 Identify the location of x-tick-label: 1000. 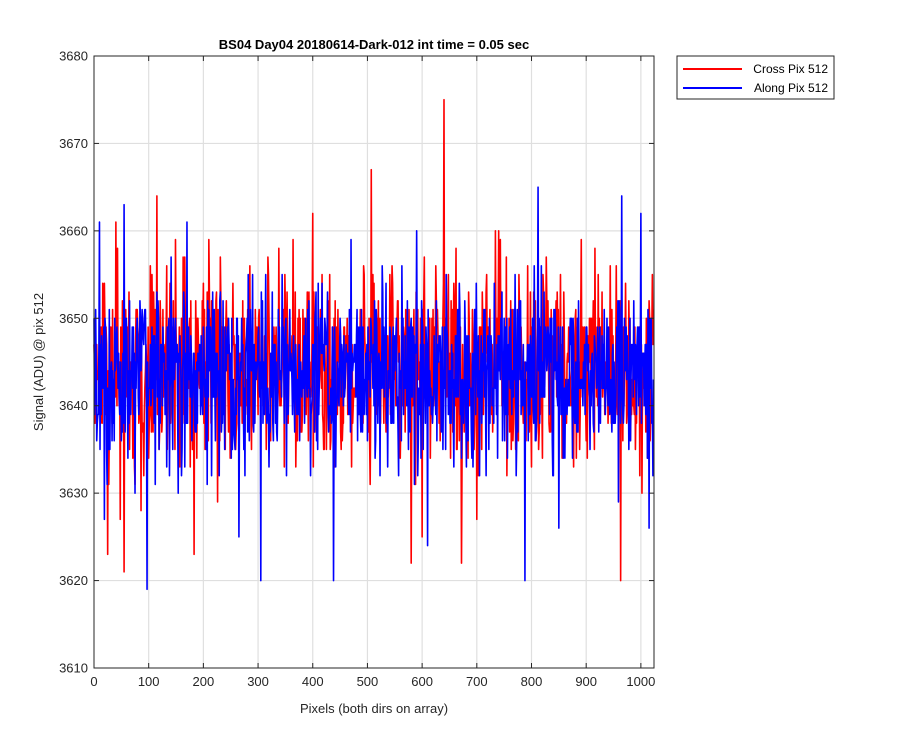
(640, 681).